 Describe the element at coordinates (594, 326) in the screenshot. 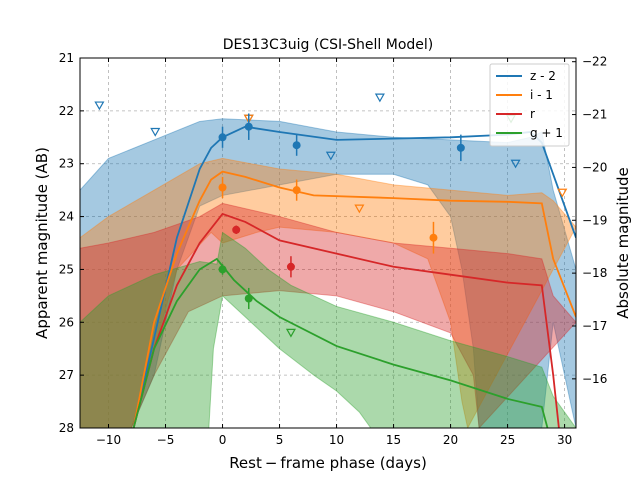

I see `y2-tick-label: −17` at that location.